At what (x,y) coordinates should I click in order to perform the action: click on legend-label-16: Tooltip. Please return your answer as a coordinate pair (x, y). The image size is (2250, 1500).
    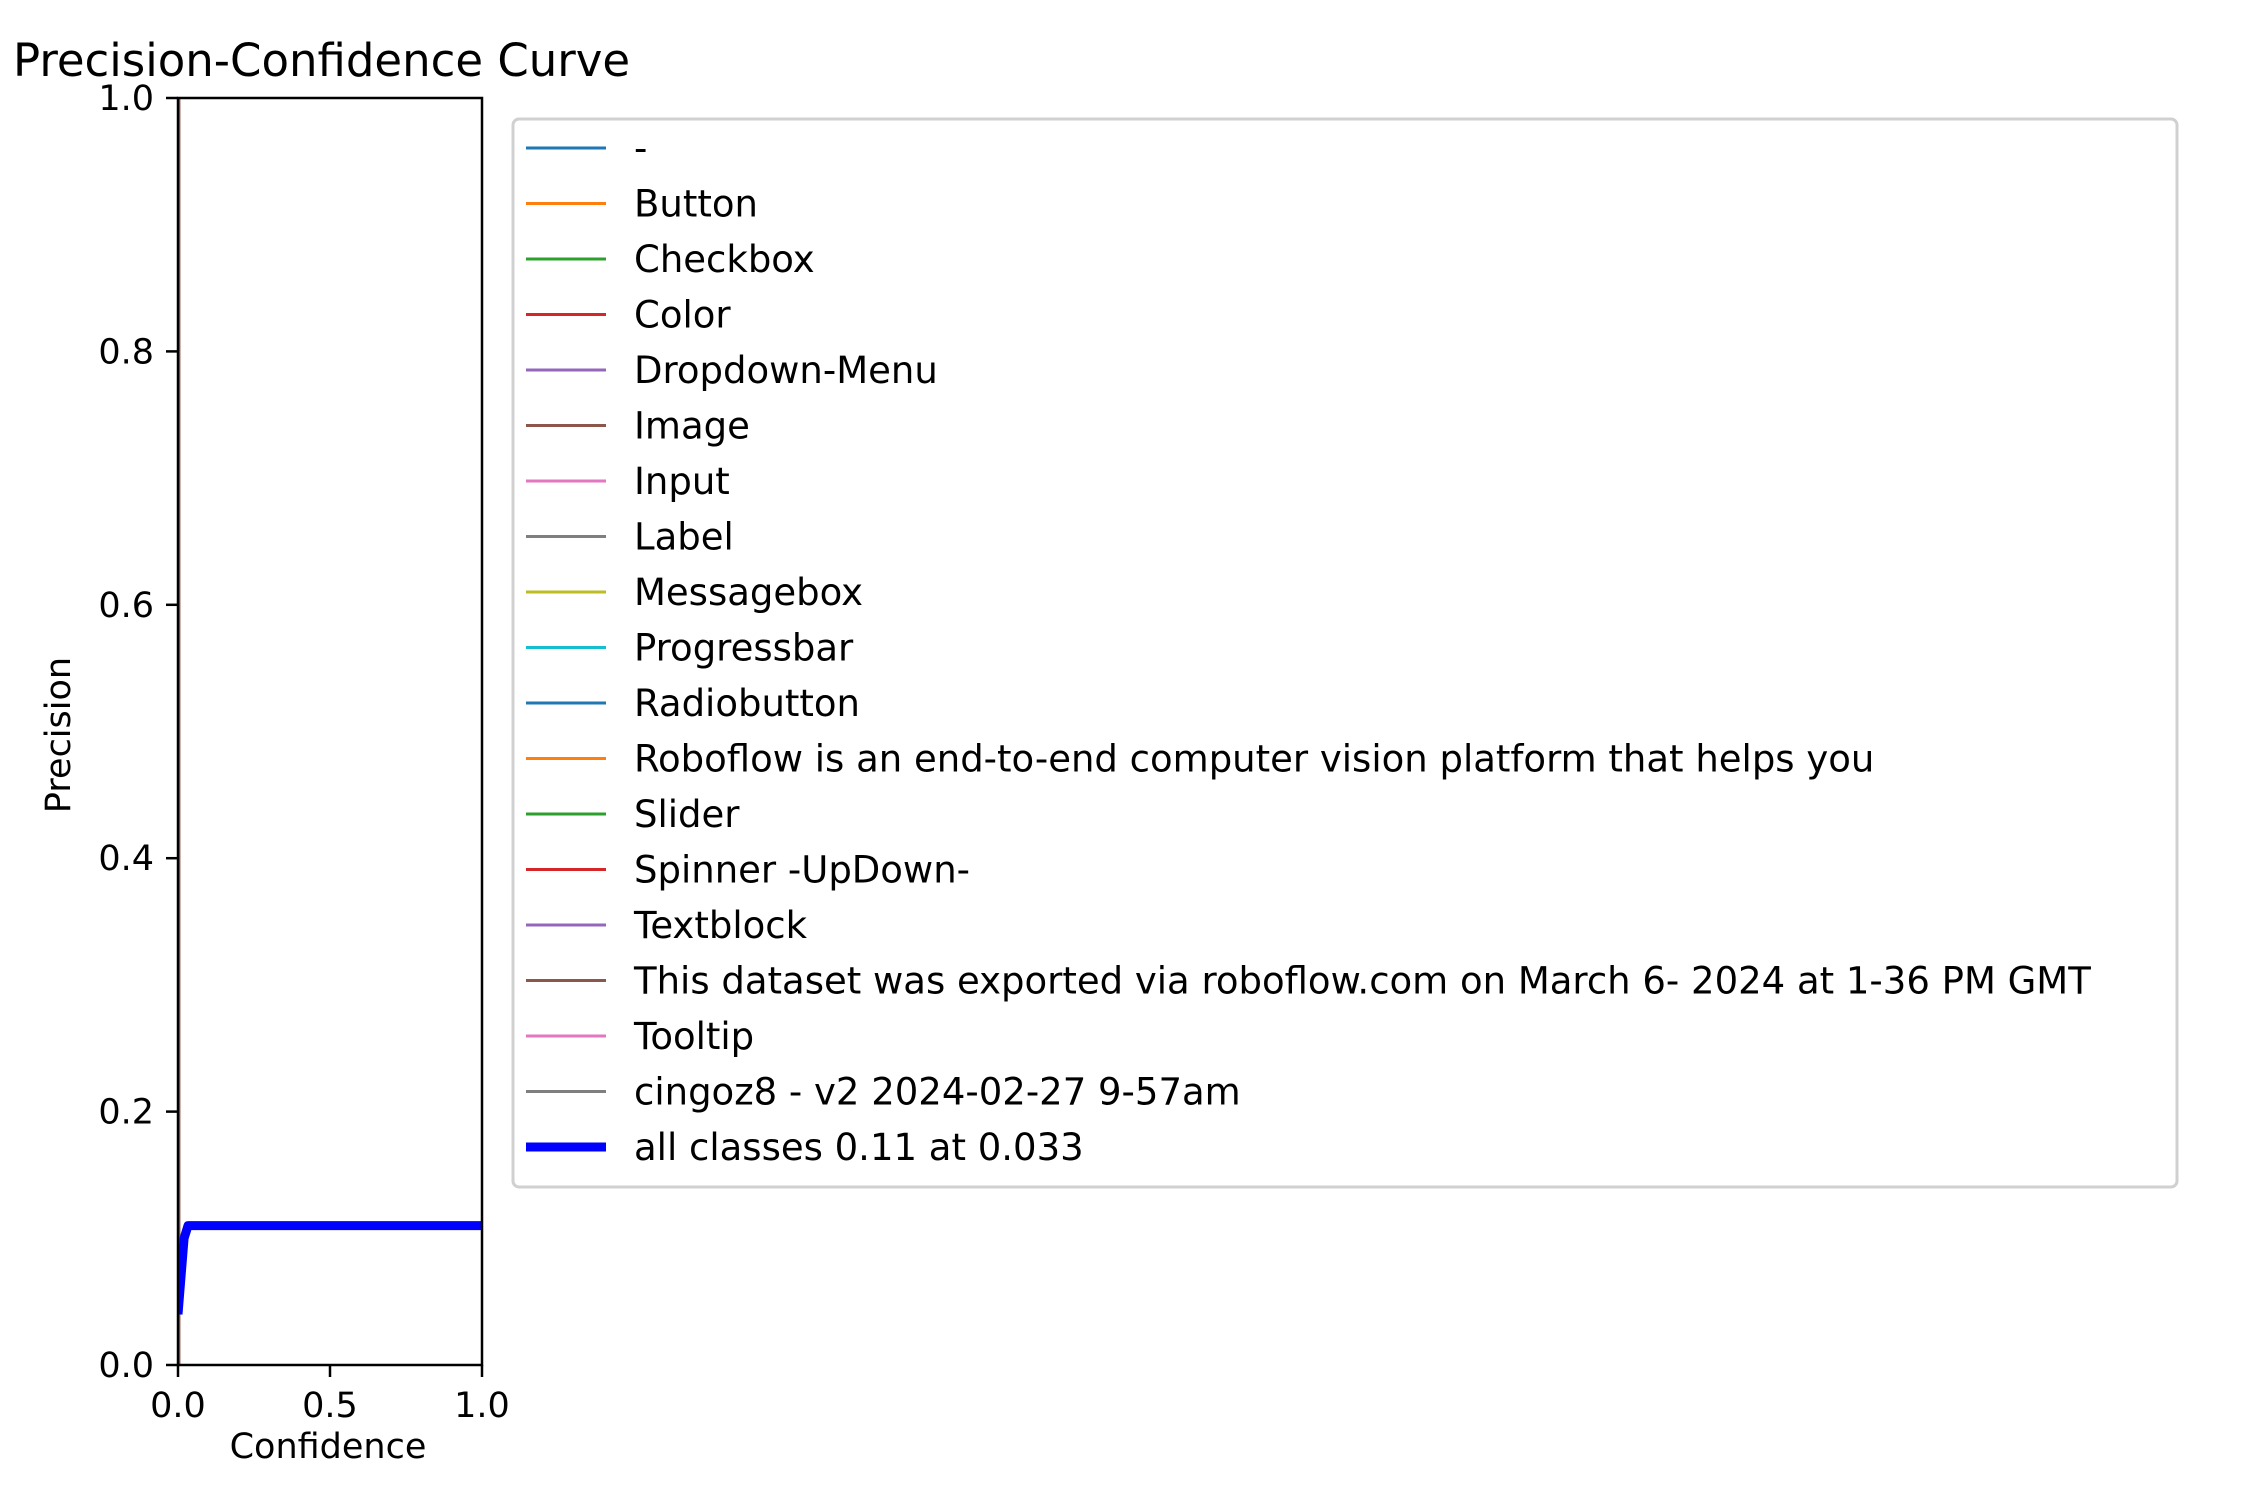
    Looking at the image, I should click on (693, 1036).